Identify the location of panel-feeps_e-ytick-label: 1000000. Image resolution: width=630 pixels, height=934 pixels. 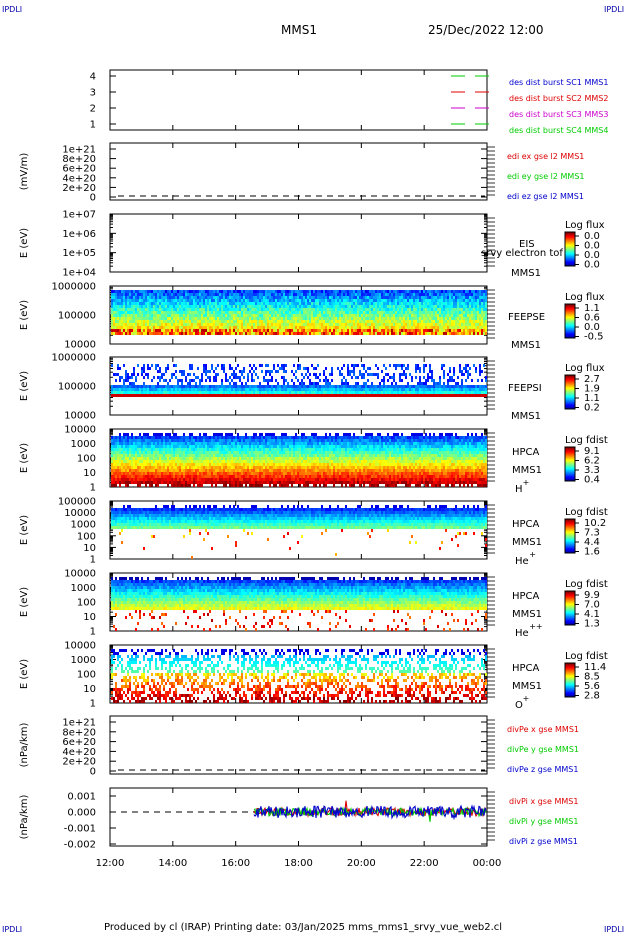
(73, 287).